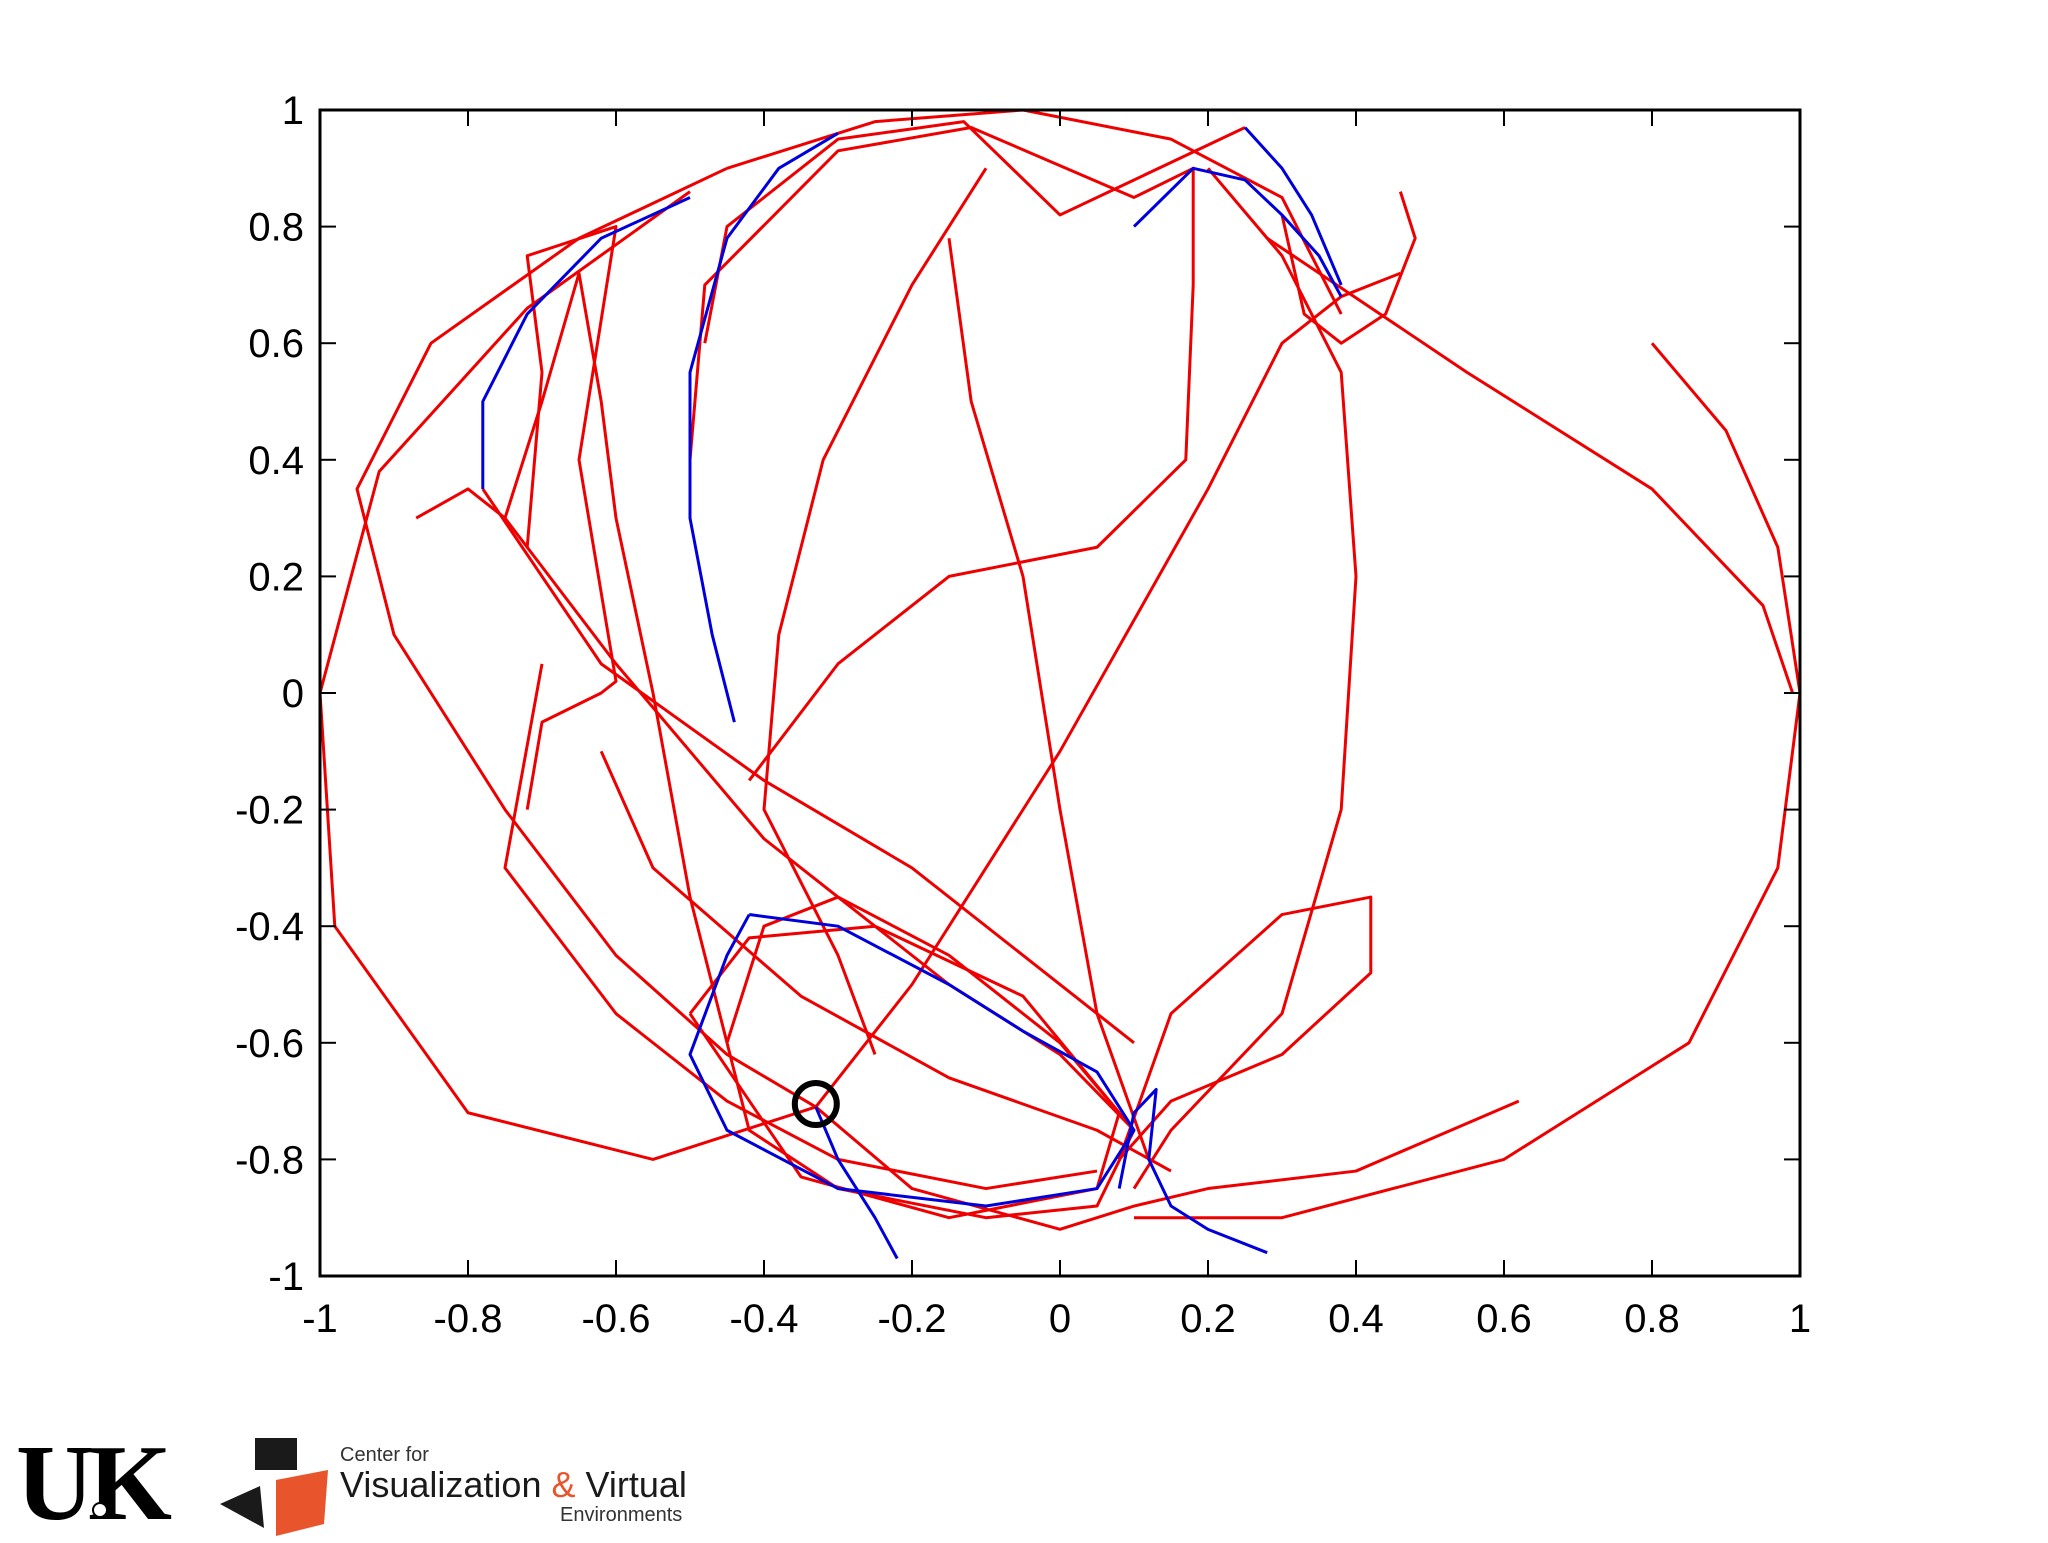 The image size is (2048, 1543). I want to click on x-tick-label: 0.6, so click(1504, 1319).